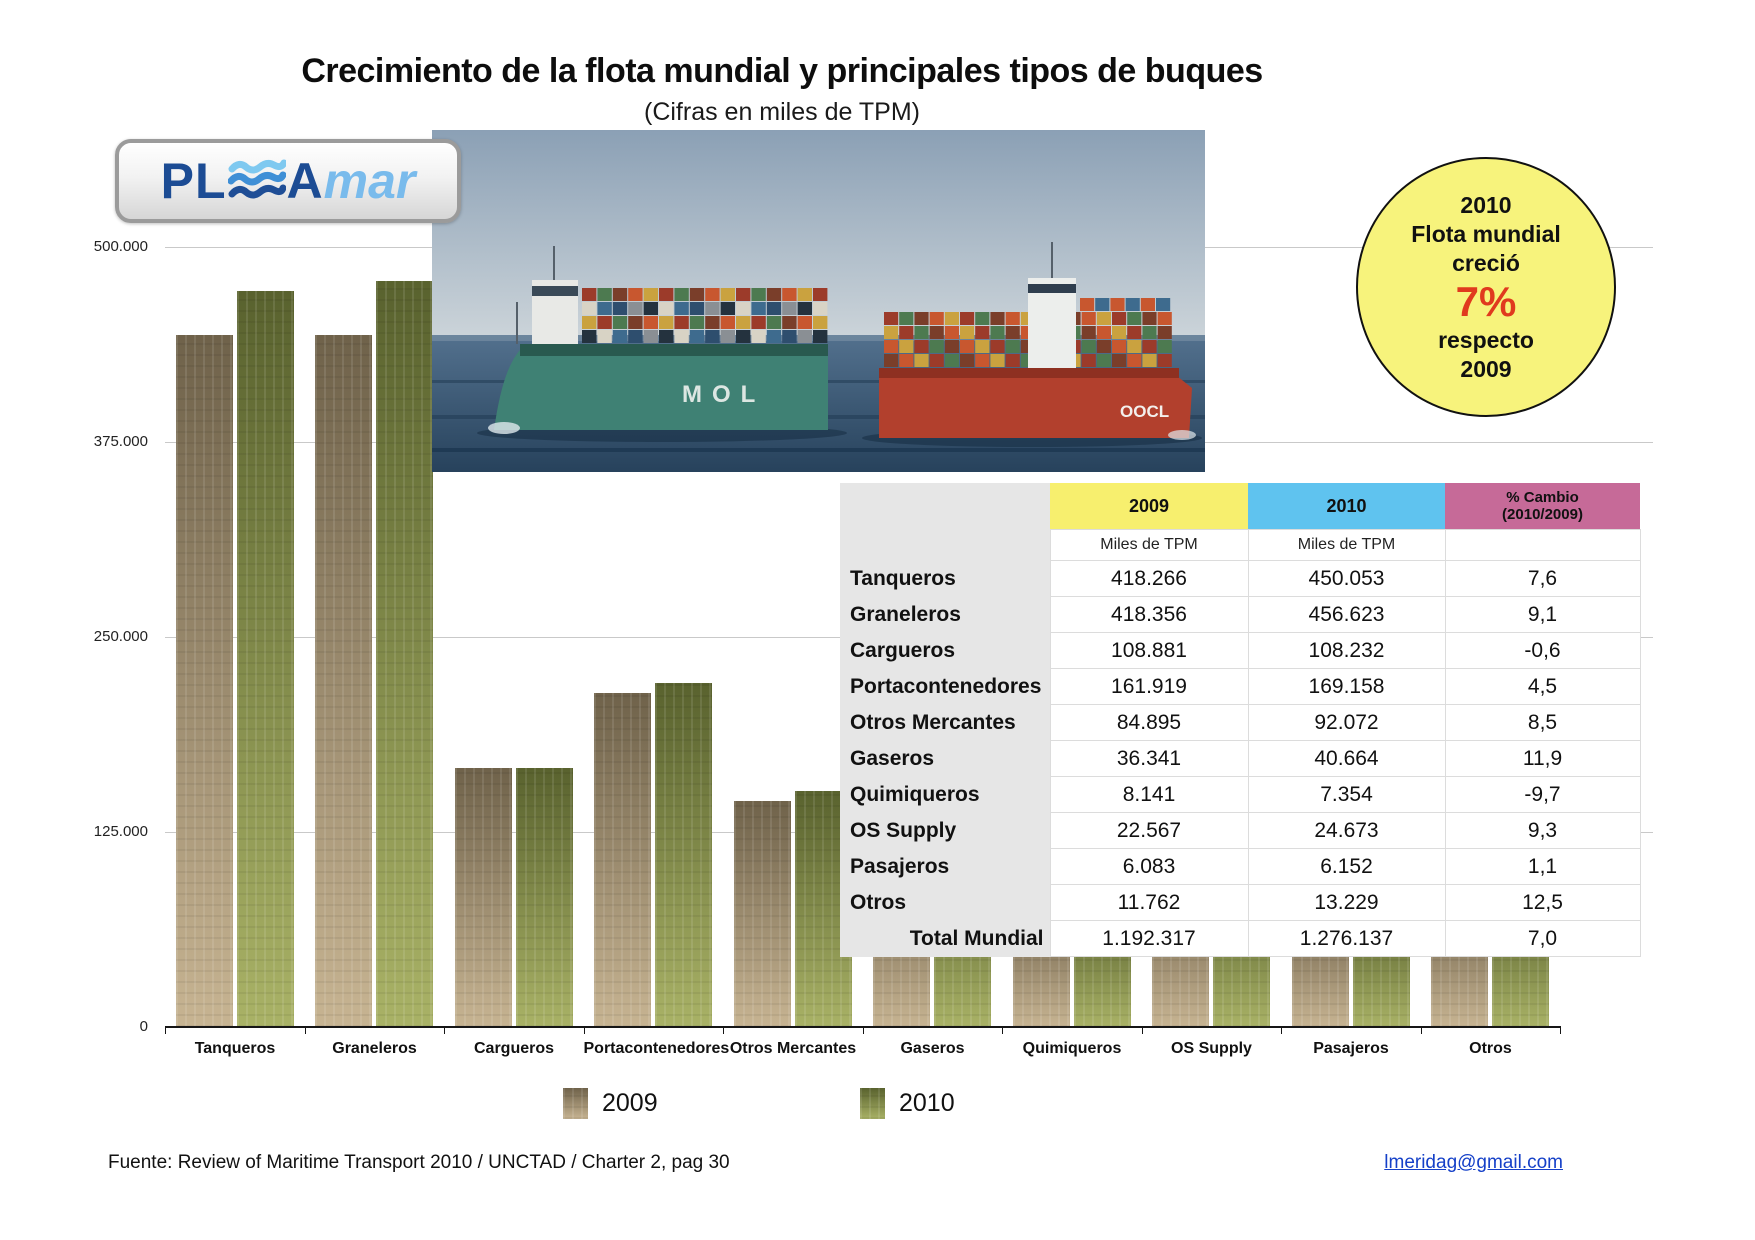  What do you see at coordinates (1351, 1048) in the screenshot?
I see `x-label-pasajeros: Pasajeros` at bounding box center [1351, 1048].